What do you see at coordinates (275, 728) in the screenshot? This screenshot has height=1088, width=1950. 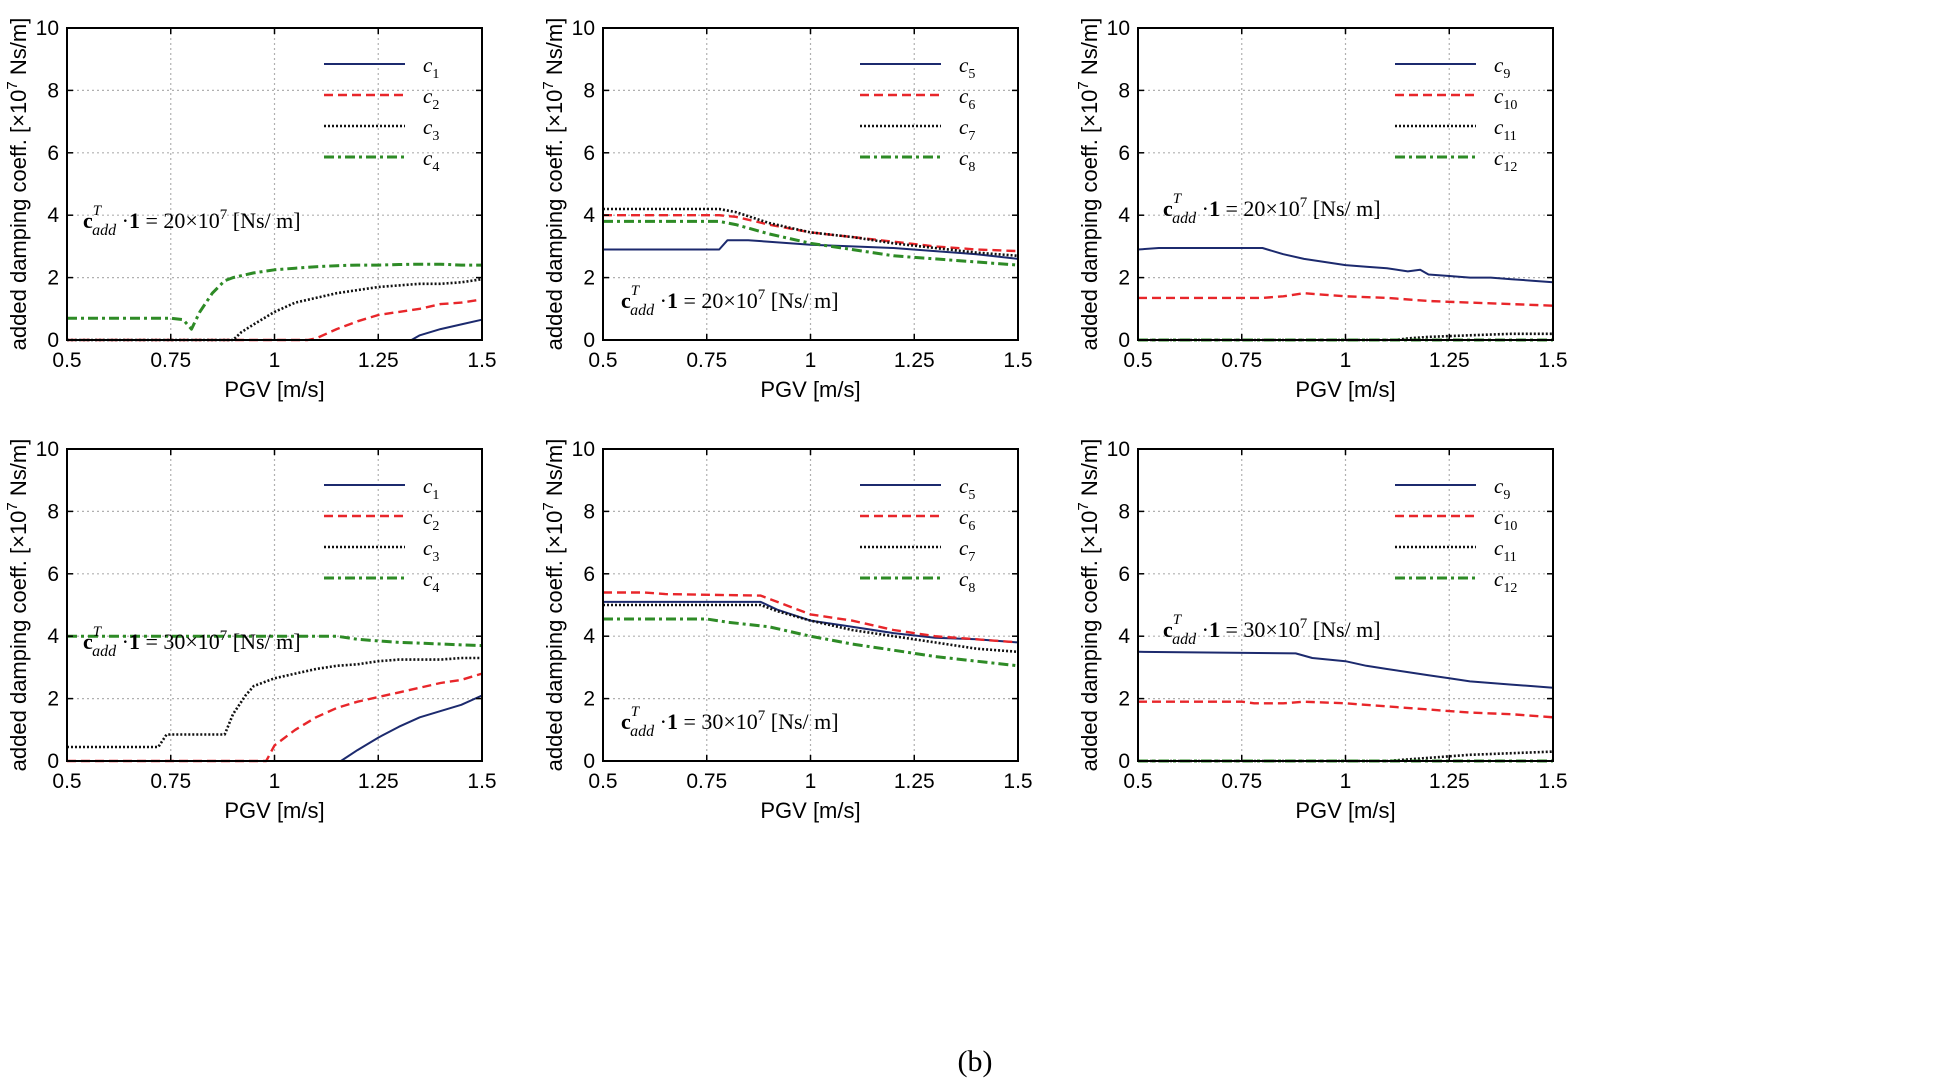 I see `series-line-c1` at bounding box center [275, 728].